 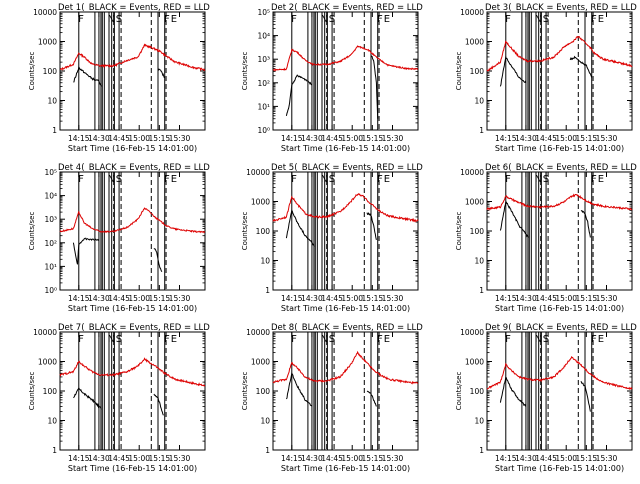 I want to click on panel-1-interval-label: N, so click(x=111, y=19).